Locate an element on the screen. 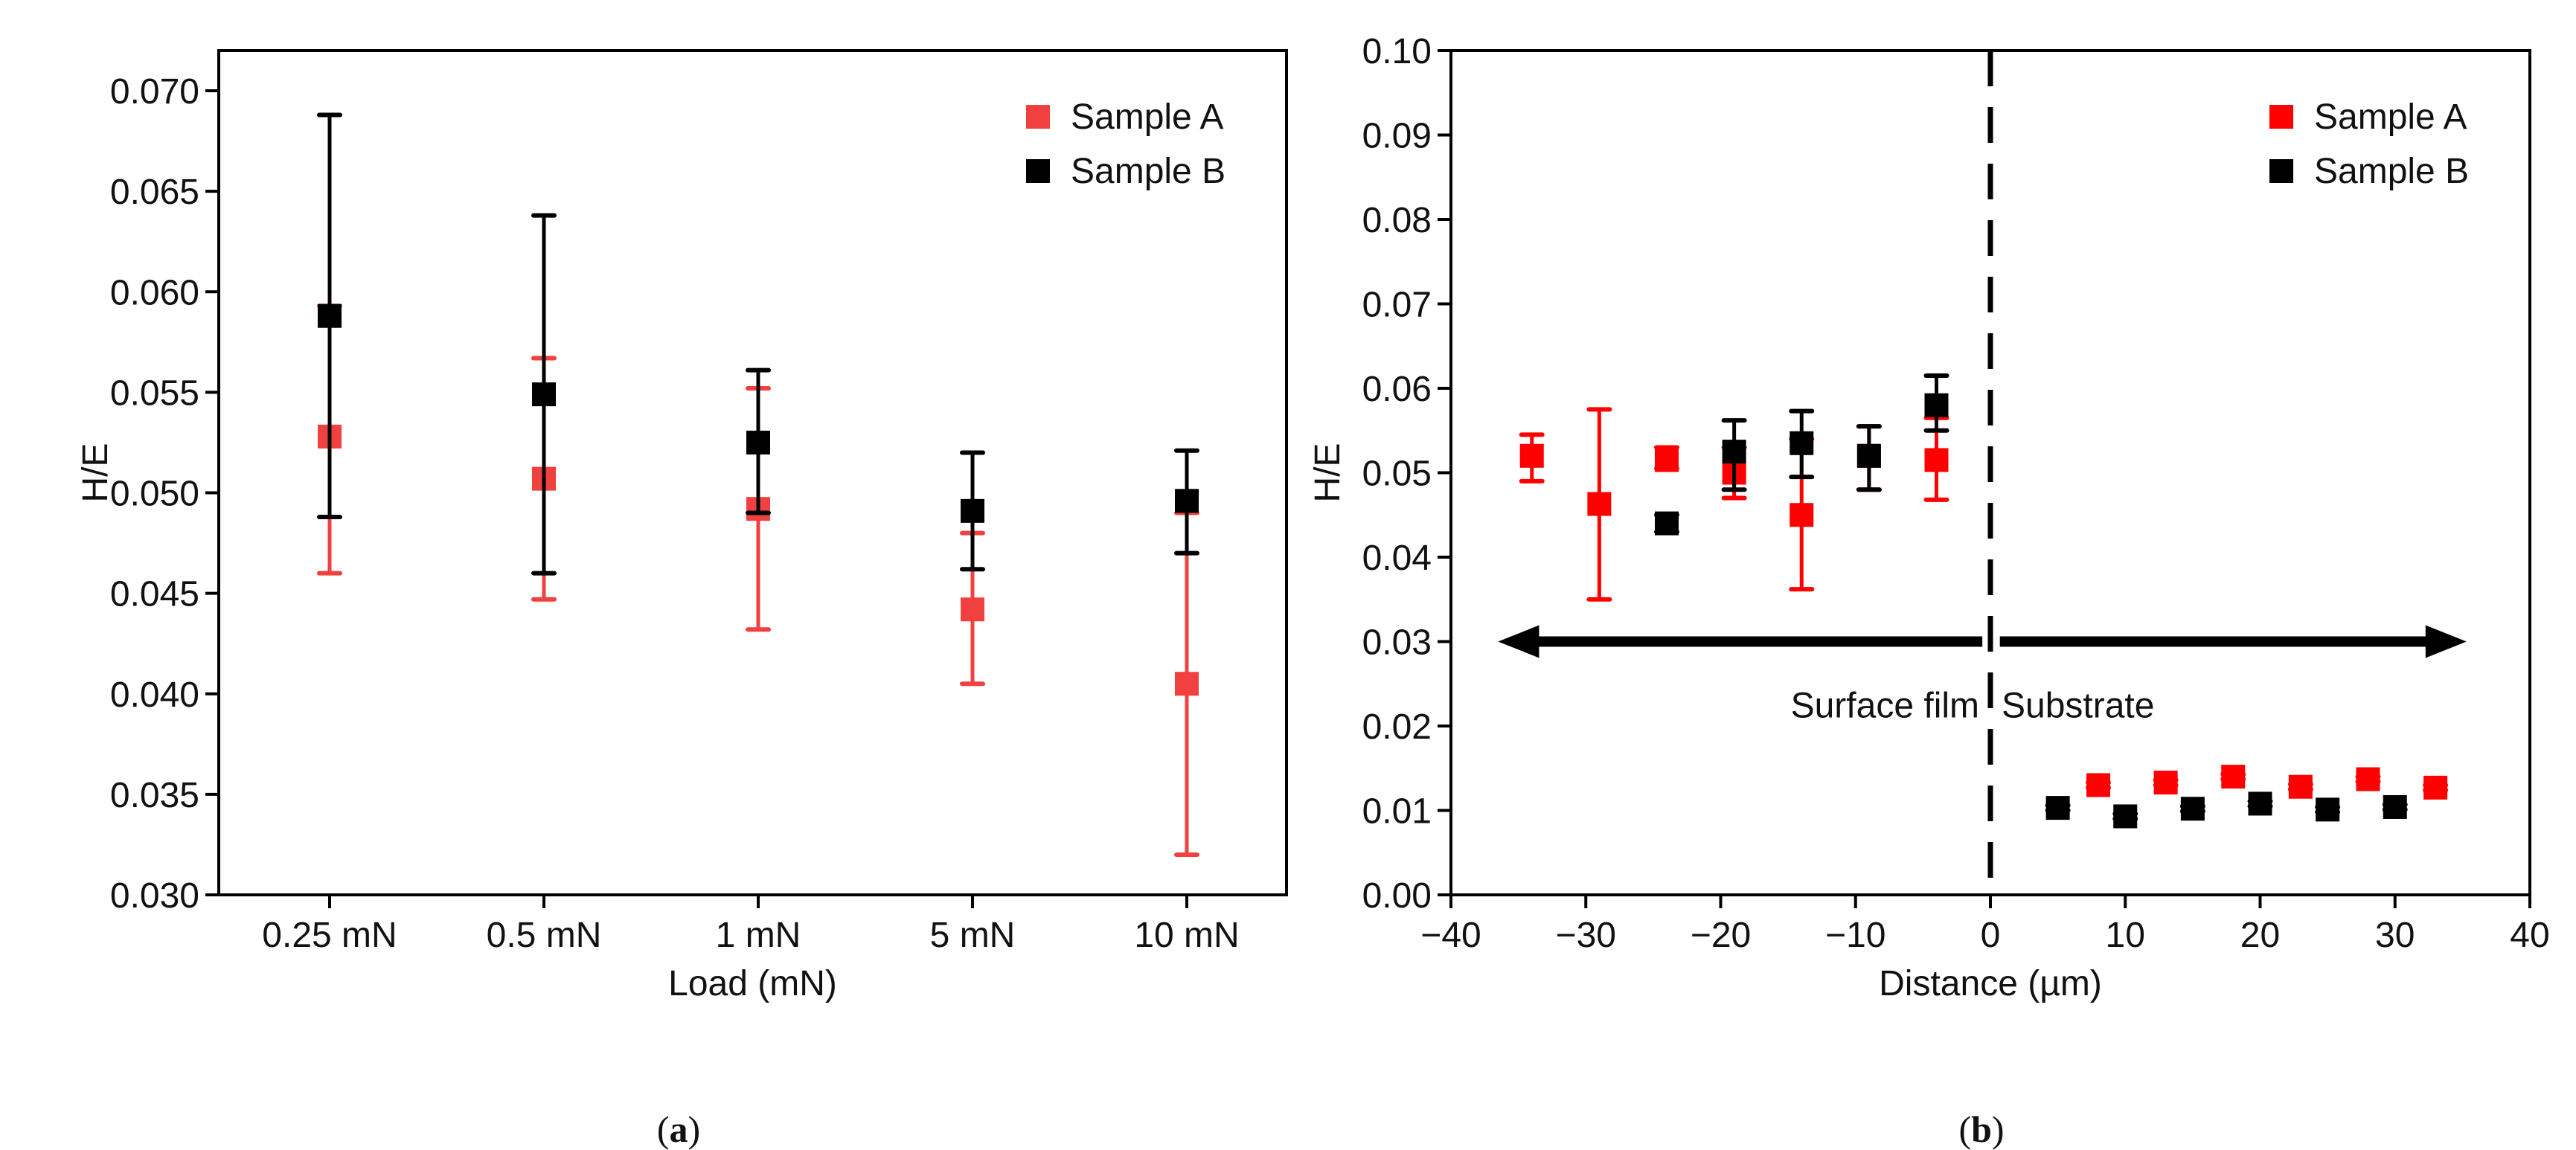 The width and height of the screenshot is (2576, 1150). x-tick-label: −30 is located at coordinates (1586, 935).